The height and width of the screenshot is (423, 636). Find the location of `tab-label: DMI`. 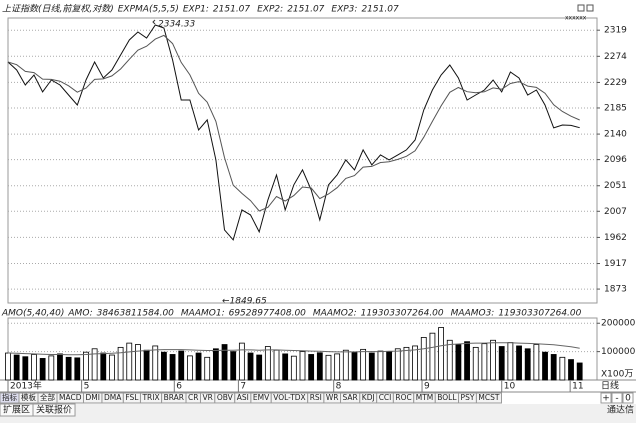

tab-label: DMI is located at coordinates (92, 397).